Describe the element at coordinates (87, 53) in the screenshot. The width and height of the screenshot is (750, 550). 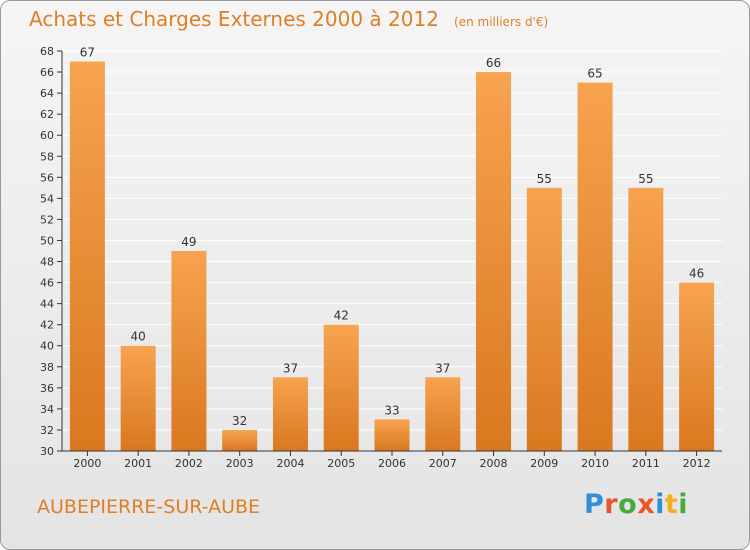
I see `data-label: 67` at that location.